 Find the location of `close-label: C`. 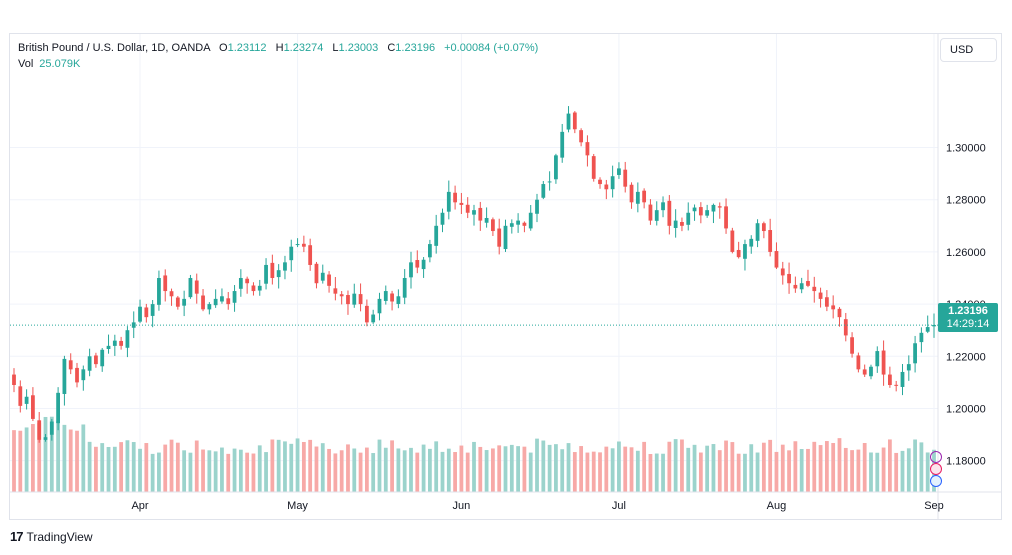

close-label: C is located at coordinates (391, 48).